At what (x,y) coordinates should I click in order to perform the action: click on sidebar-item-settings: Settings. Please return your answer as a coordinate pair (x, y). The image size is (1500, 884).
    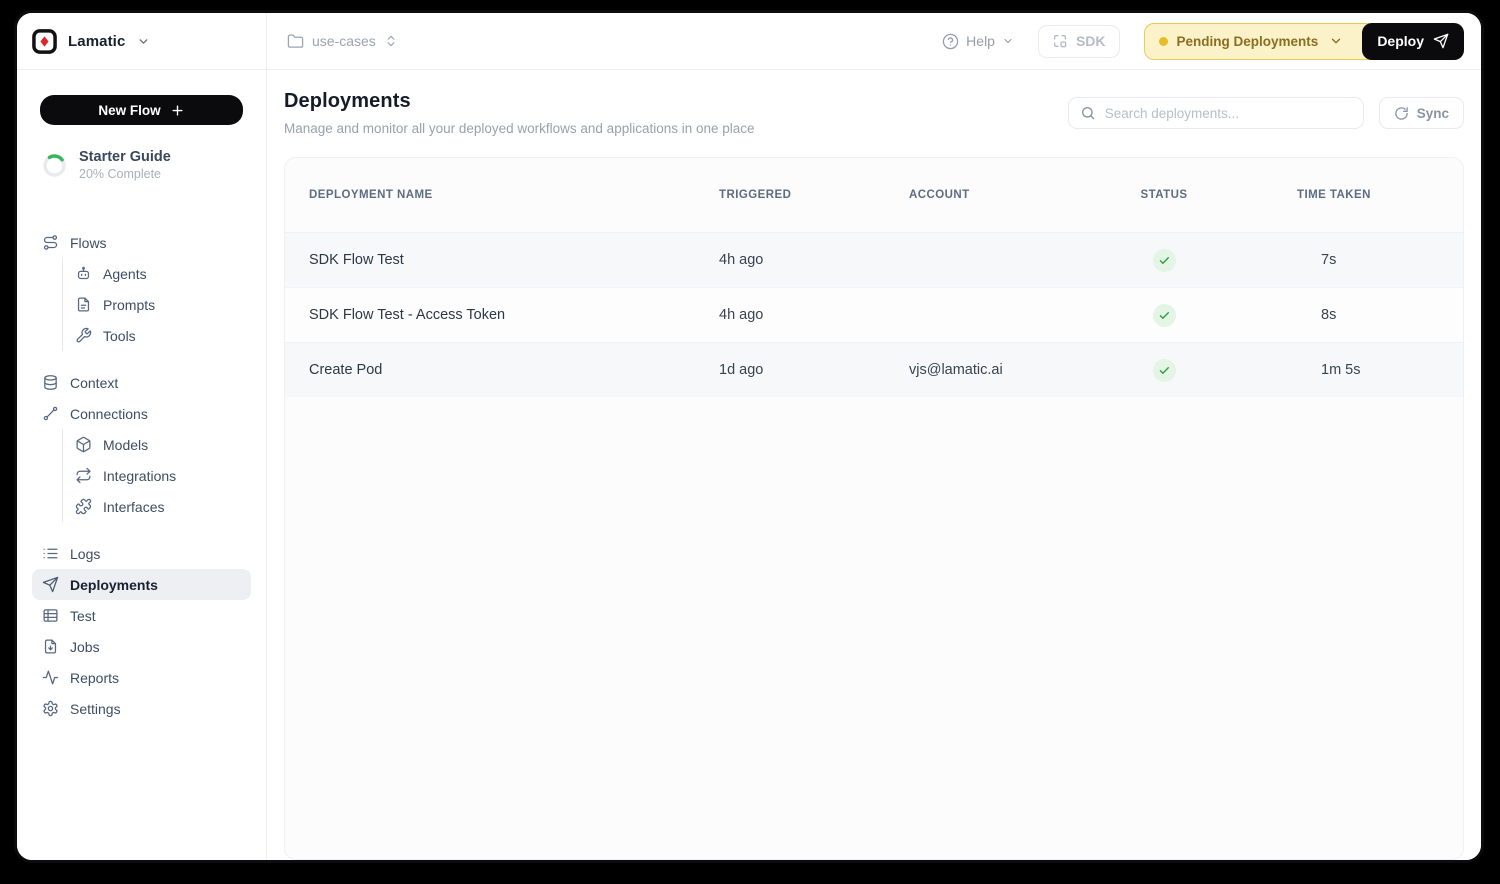
    Looking at the image, I should click on (141, 708).